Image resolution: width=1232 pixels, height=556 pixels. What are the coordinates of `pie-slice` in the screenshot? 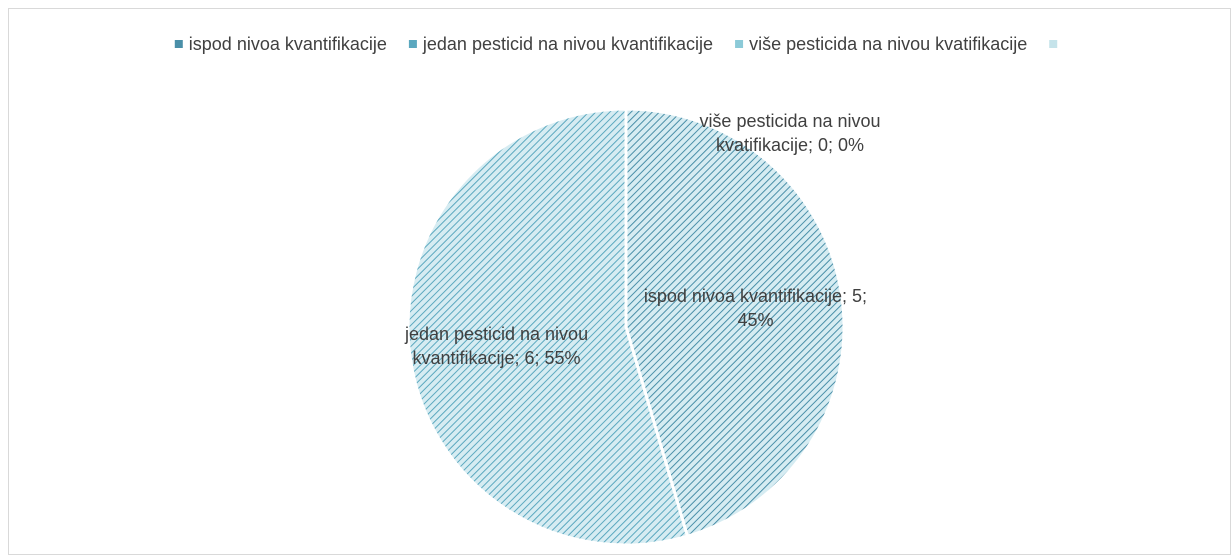 It's located at (735, 323).